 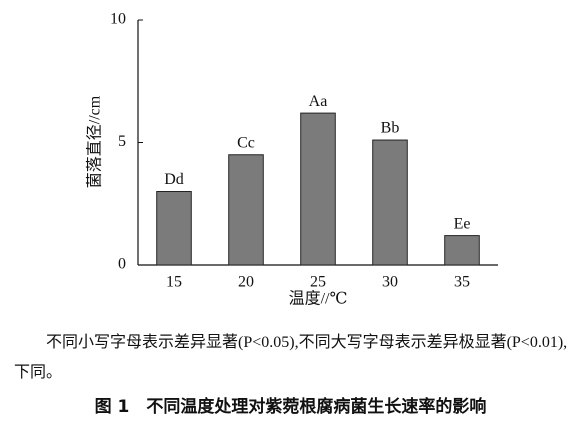 What do you see at coordinates (174, 282) in the screenshot?
I see `x-tick-label: 15` at bounding box center [174, 282].